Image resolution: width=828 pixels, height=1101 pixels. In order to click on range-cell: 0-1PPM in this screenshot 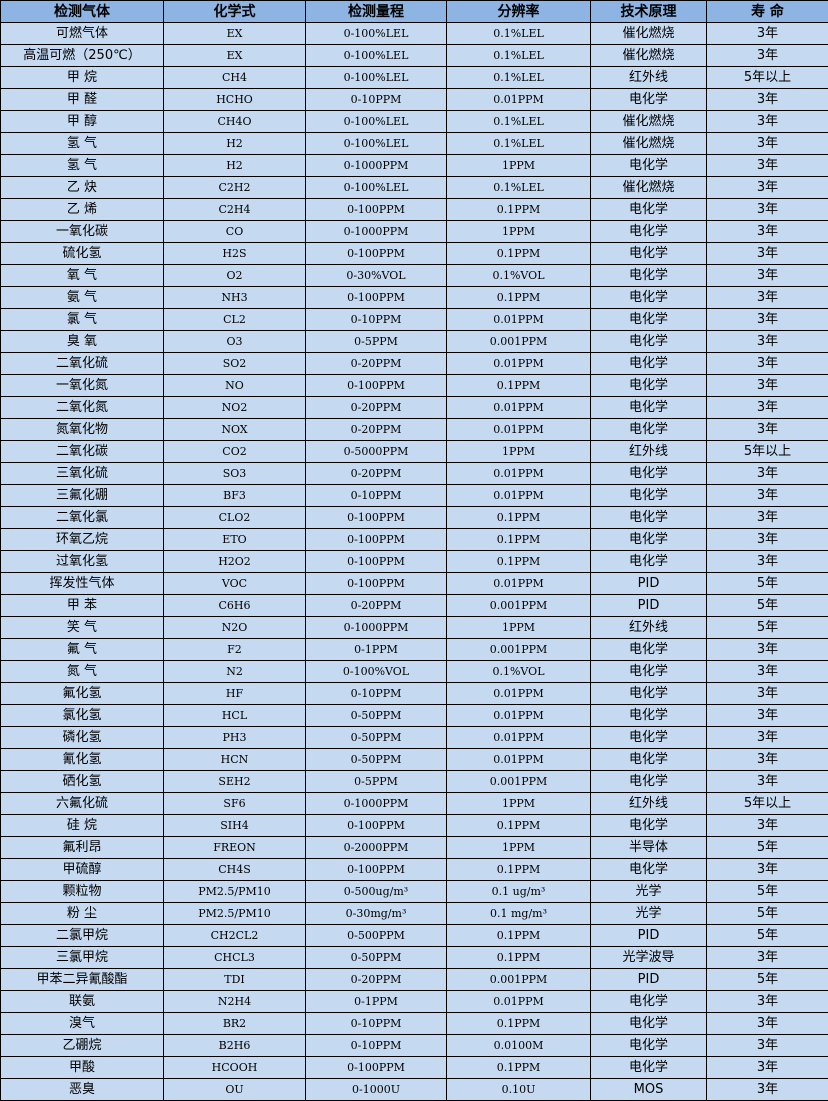, I will do `click(376, 1002)`.